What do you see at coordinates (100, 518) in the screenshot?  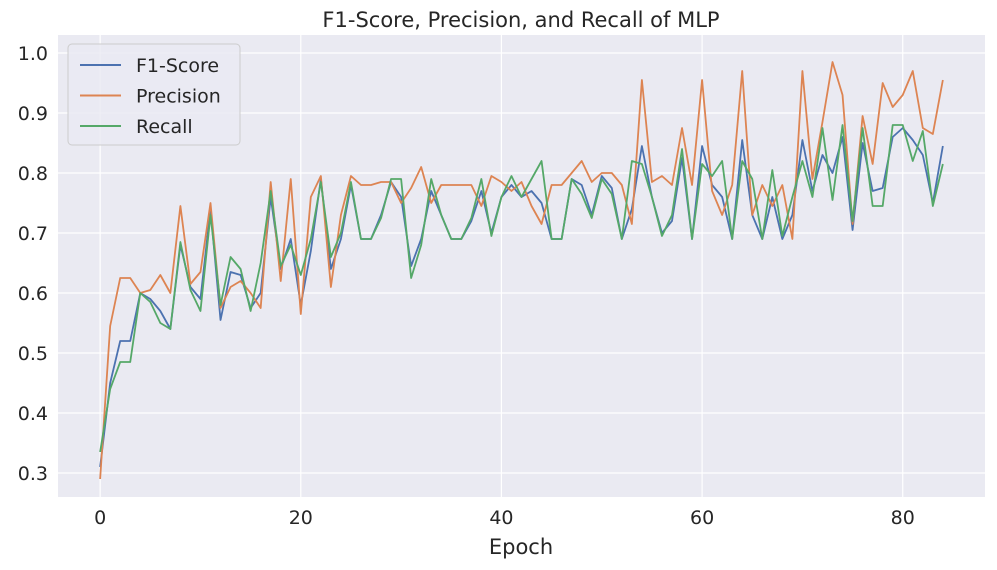 I see `x-tick-label: 0` at bounding box center [100, 518].